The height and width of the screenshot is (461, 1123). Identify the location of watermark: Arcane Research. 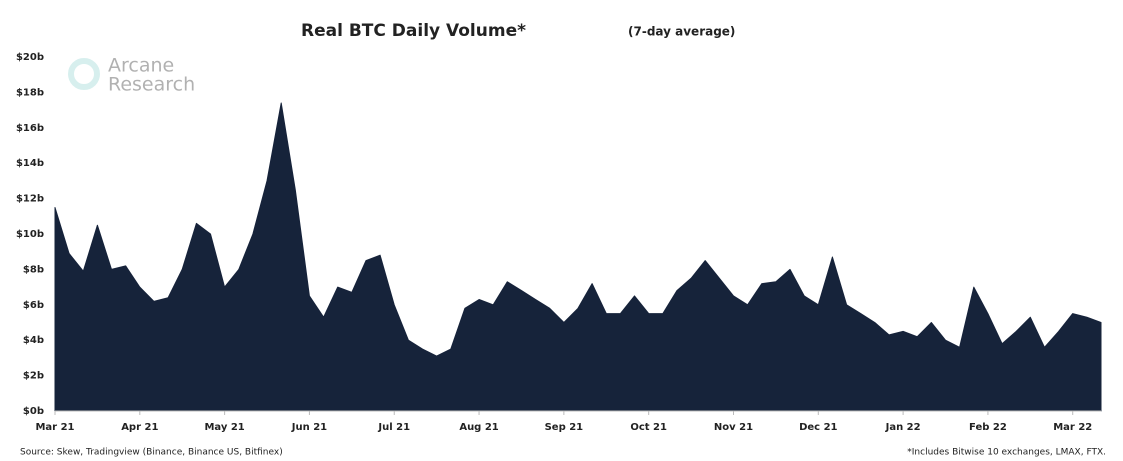
(131, 75).